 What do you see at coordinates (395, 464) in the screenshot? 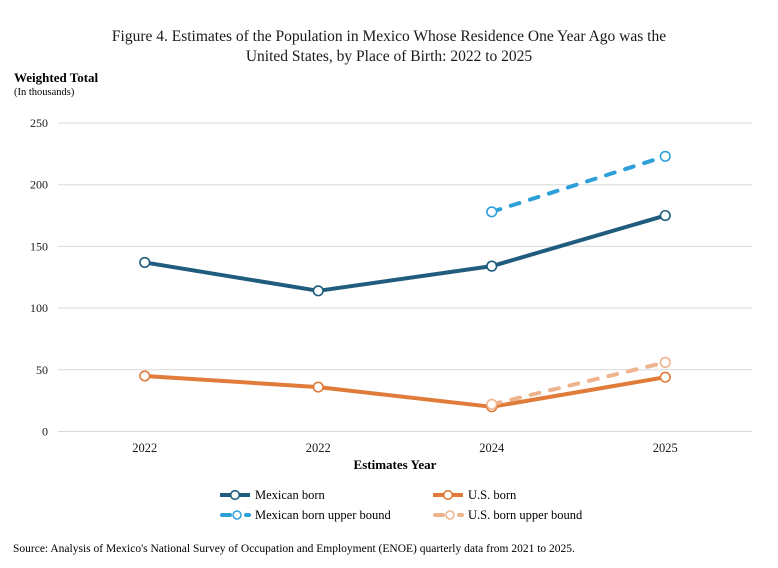
I see `x-axis-title: Estimates Year` at bounding box center [395, 464].